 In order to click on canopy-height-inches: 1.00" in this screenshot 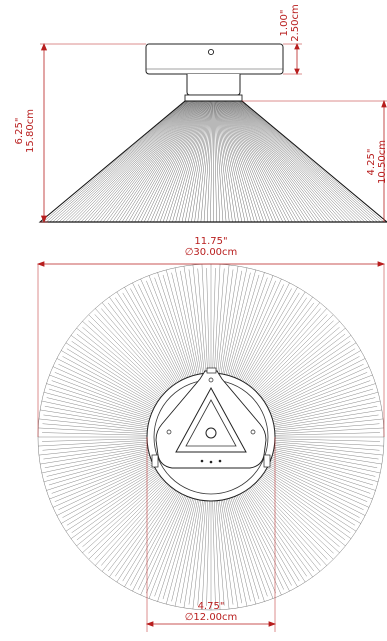, I will do `click(284, 23)`.